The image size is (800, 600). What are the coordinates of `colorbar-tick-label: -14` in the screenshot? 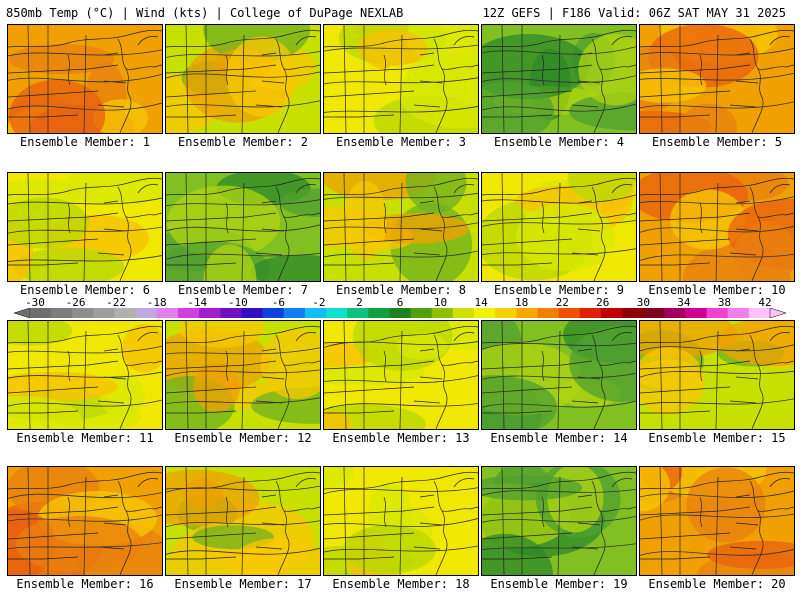 It's located at (197, 302).